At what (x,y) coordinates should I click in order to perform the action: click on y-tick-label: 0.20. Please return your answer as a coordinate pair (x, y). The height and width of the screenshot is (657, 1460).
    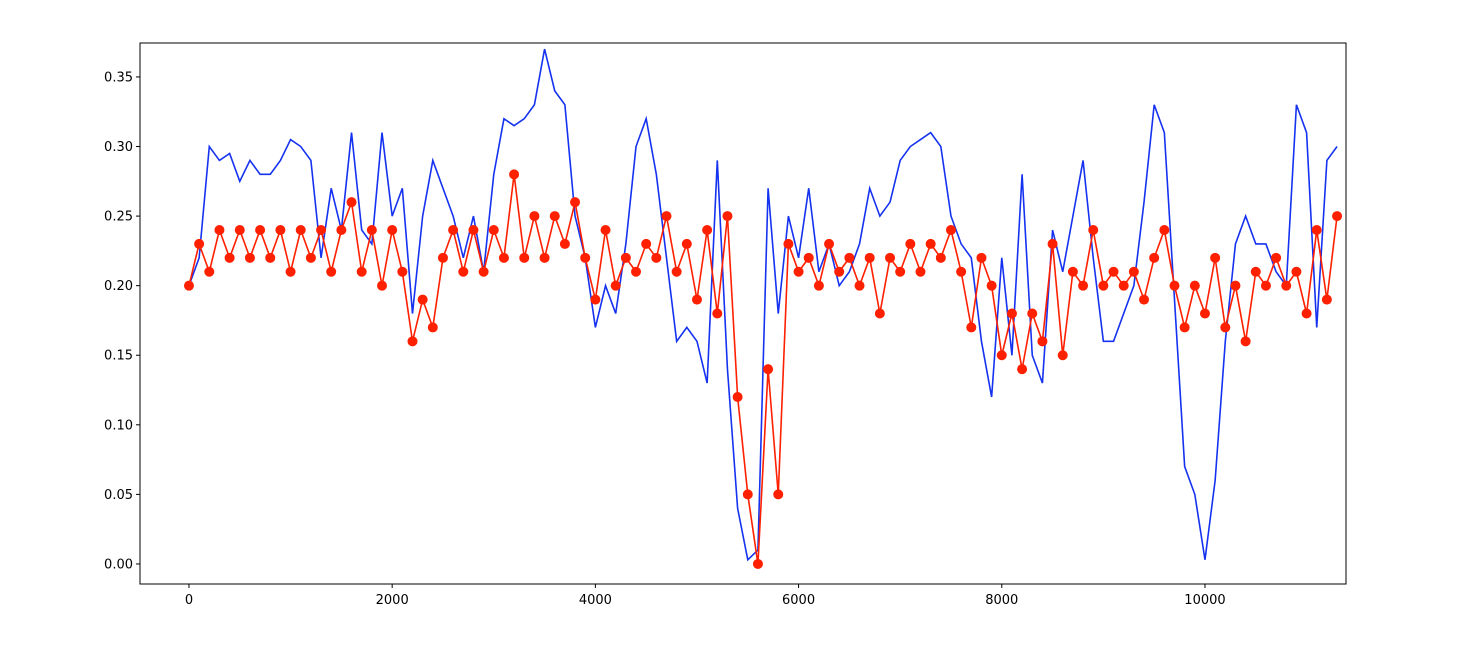
    Looking at the image, I should click on (118, 286).